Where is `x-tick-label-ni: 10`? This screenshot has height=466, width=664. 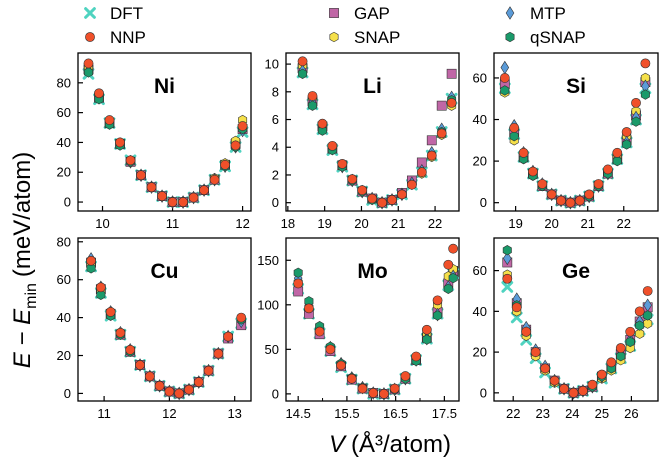
x-tick-label-ni: 10 is located at coordinates (102, 223).